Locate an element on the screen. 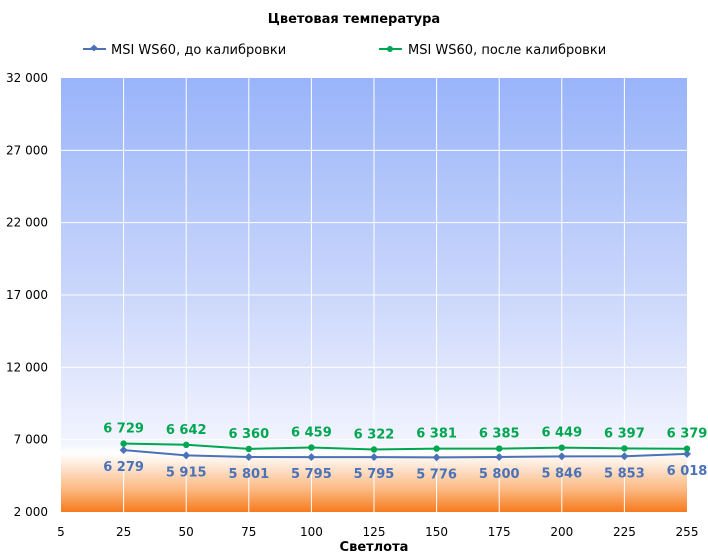 The image size is (708, 555). data-label-after: 6 381 is located at coordinates (436, 434).